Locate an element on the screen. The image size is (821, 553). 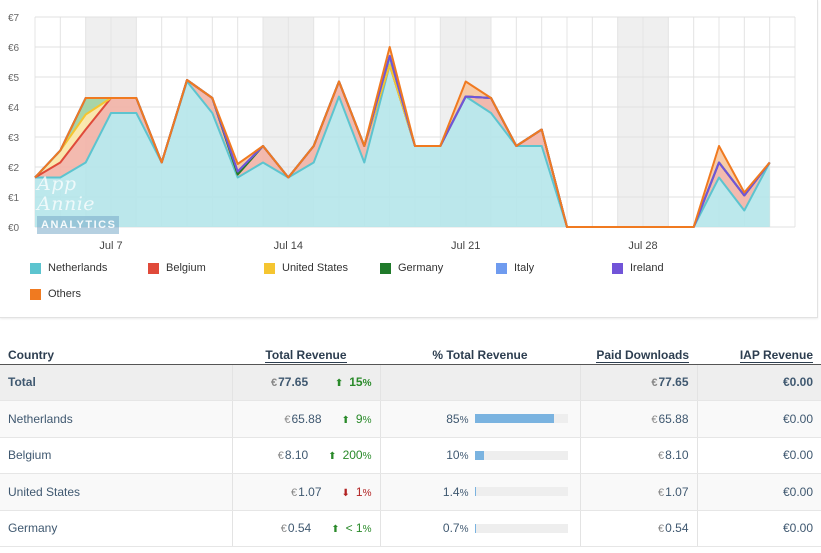
total-label-cell: Total is located at coordinates (116, 382).